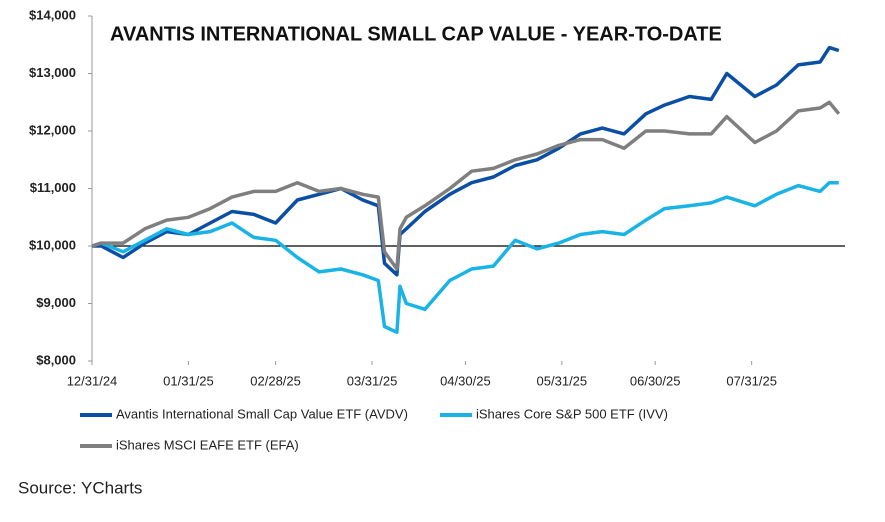  What do you see at coordinates (465, 380) in the screenshot?
I see `x-tick-label: 04/30/25` at bounding box center [465, 380].